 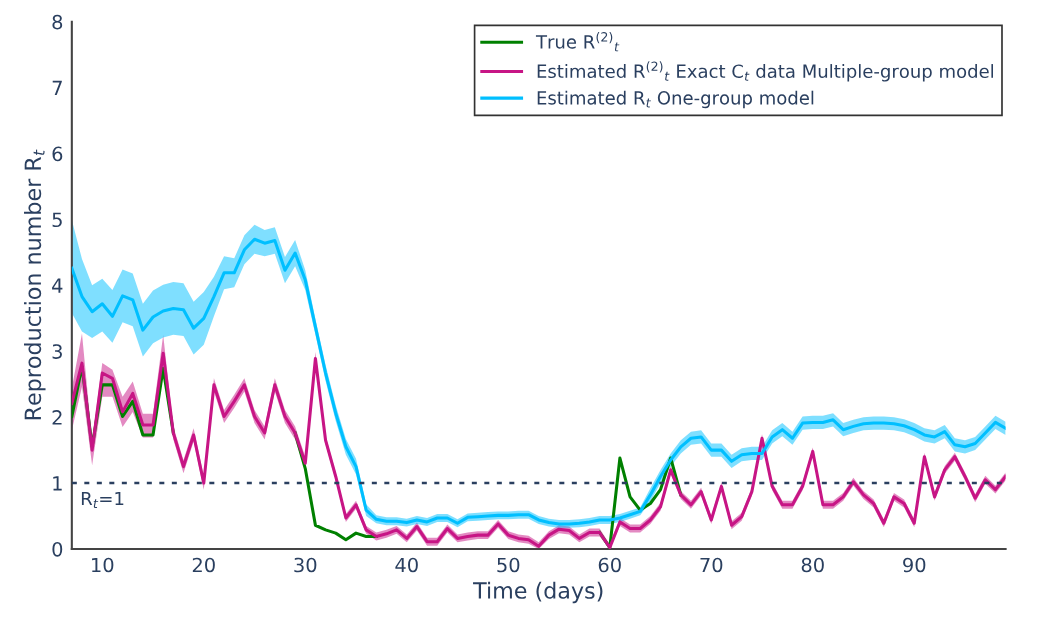 I want to click on legend-label: True R$^{(2)}$$_{t}$, so click(x=577, y=41).